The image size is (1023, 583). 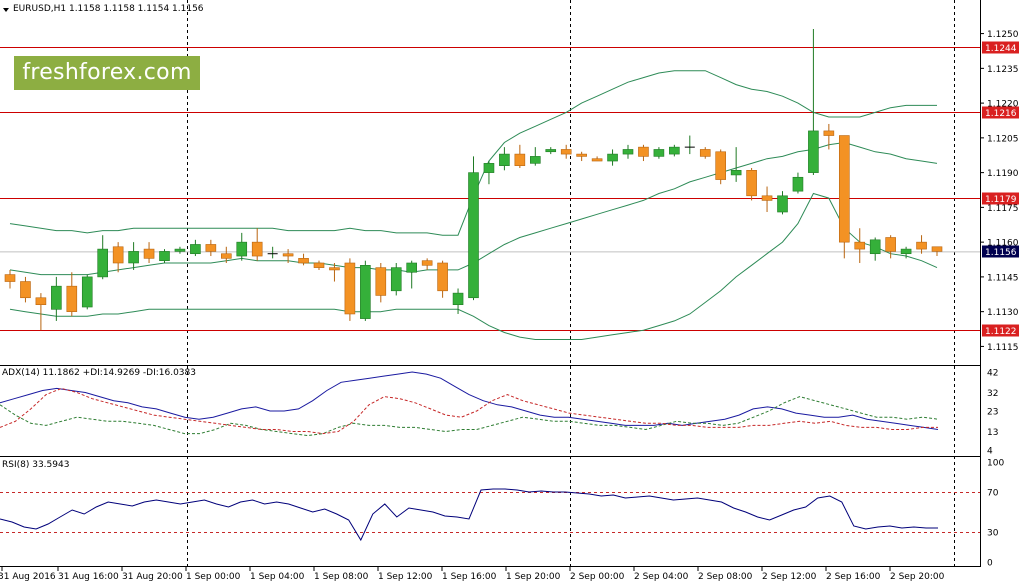 What do you see at coordinates (213, 577) in the screenshot?
I see `time-tick-label-3: 1 Sep 00:00` at bounding box center [213, 577].